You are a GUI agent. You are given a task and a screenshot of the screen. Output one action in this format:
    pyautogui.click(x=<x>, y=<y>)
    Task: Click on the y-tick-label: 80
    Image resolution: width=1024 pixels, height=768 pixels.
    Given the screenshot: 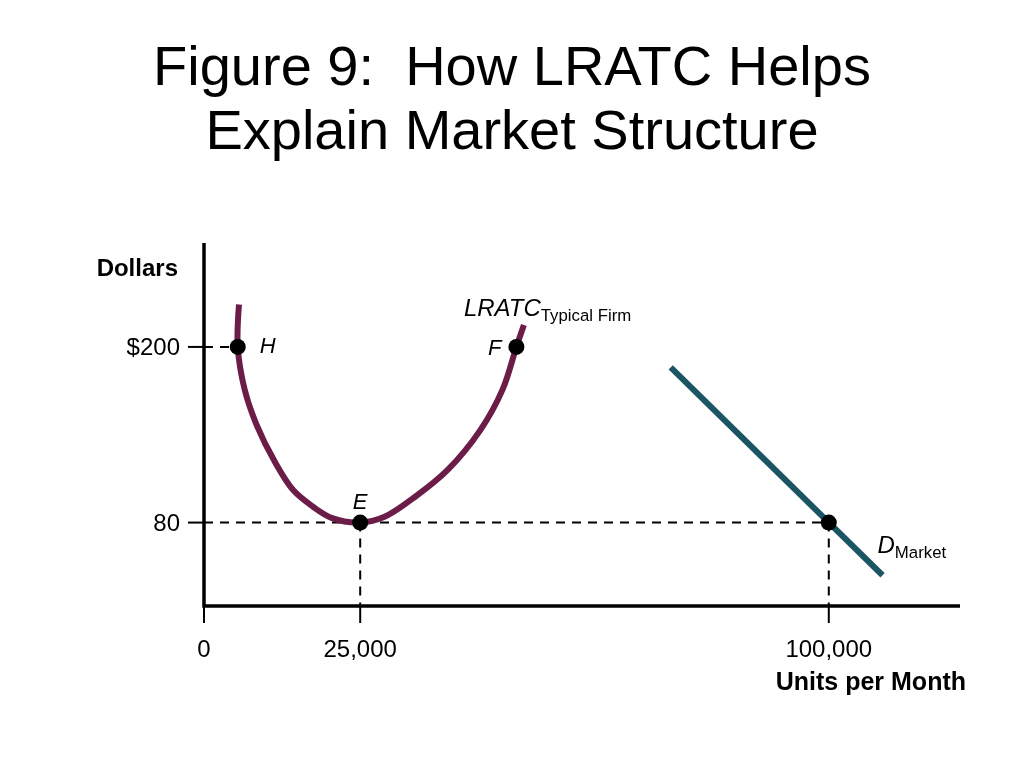 What is the action you would take?
    pyautogui.click(x=166, y=522)
    